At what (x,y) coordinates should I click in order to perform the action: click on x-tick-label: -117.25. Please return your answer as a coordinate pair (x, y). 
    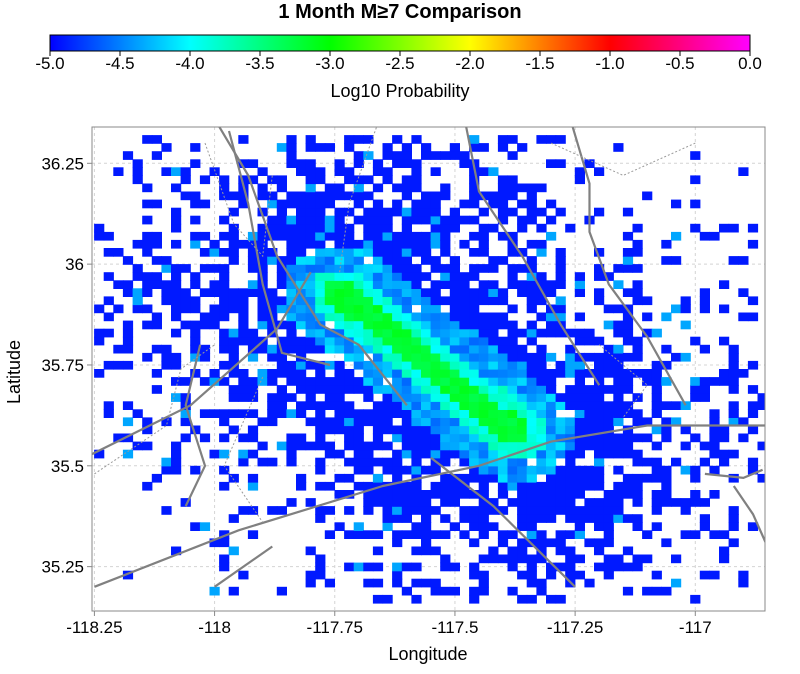
    Looking at the image, I should click on (575, 627).